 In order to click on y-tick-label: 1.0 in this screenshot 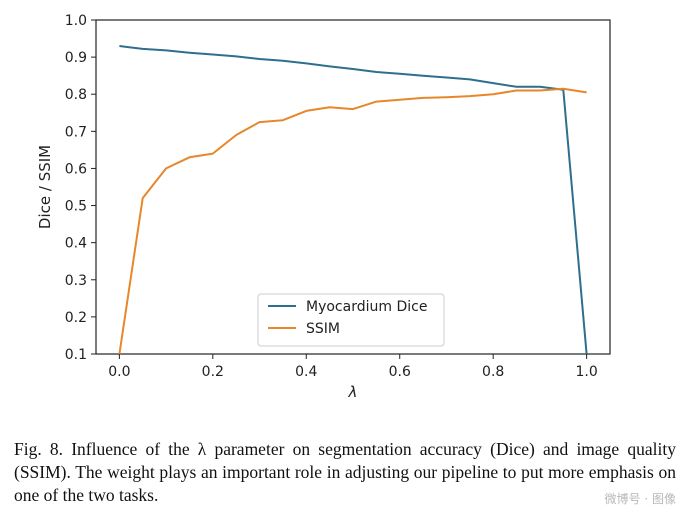, I will do `click(76, 21)`.